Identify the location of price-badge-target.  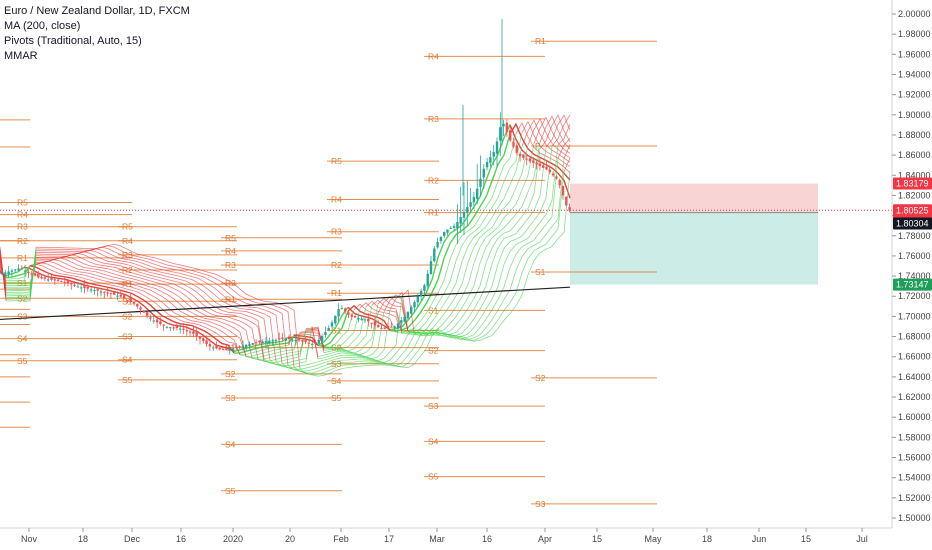
(912, 284).